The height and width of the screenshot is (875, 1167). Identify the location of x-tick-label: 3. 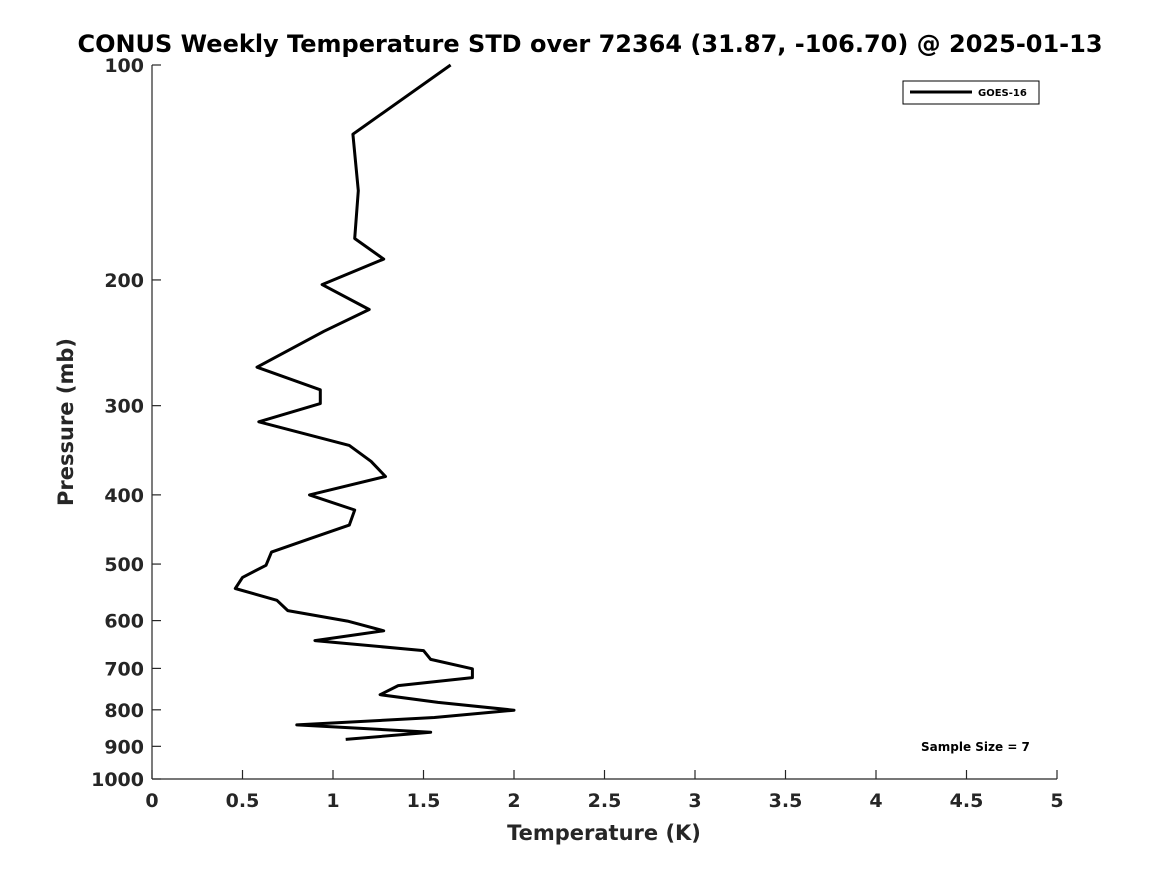
(694, 801).